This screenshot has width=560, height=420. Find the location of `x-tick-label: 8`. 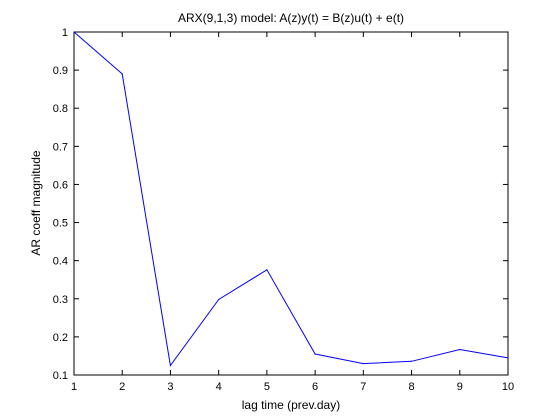

x-tick-label: 8 is located at coordinates (411, 387).